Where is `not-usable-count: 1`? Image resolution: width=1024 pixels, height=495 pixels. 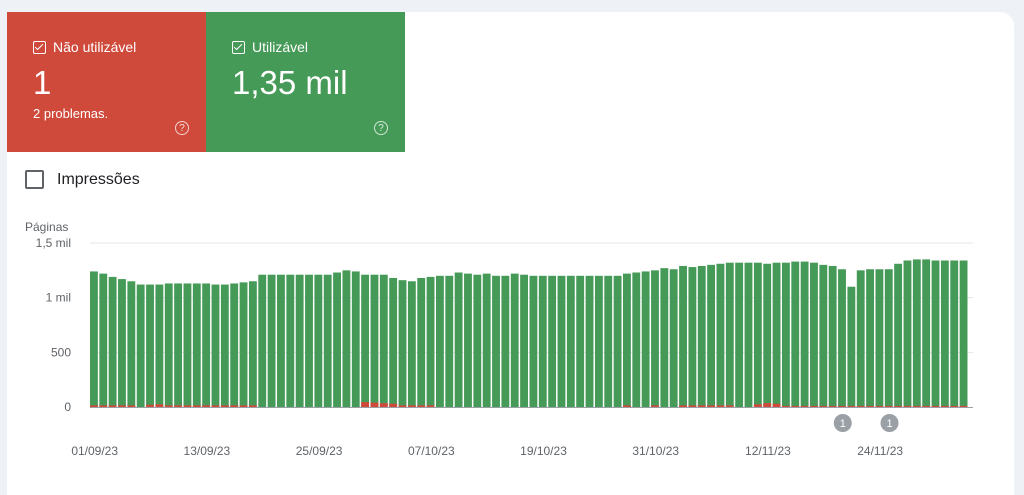
not-usable-count: 1 is located at coordinates (42, 82).